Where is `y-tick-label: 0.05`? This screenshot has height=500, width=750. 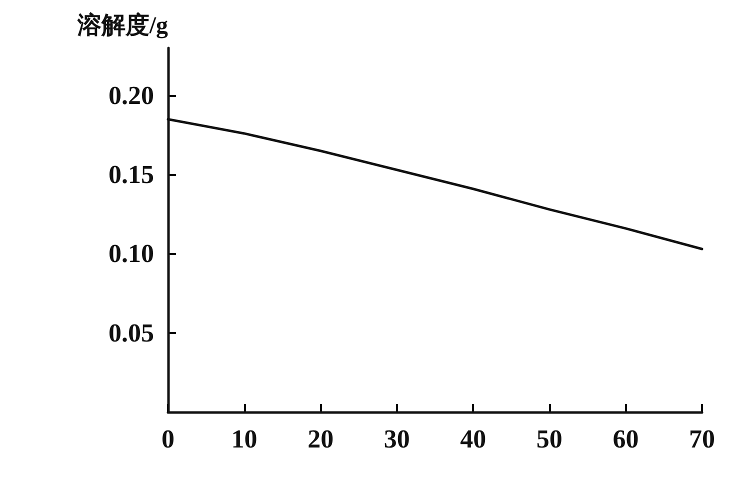
y-tick-label: 0.05 is located at coordinates (131, 333).